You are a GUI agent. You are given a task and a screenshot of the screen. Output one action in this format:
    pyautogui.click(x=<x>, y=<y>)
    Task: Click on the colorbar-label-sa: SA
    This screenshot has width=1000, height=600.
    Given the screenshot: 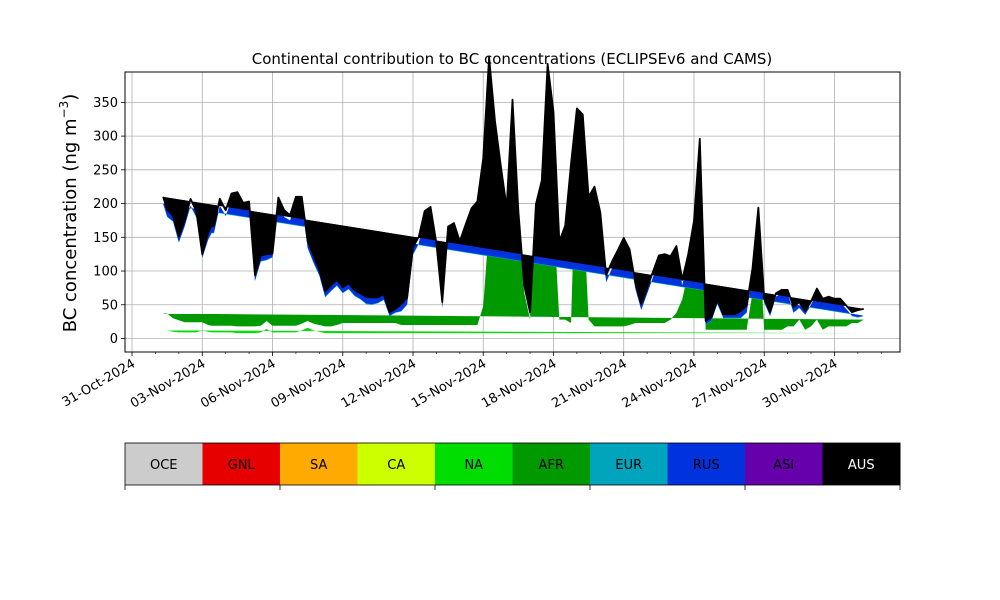 What is the action you would take?
    pyautogui.click(x=318, y=465)
    